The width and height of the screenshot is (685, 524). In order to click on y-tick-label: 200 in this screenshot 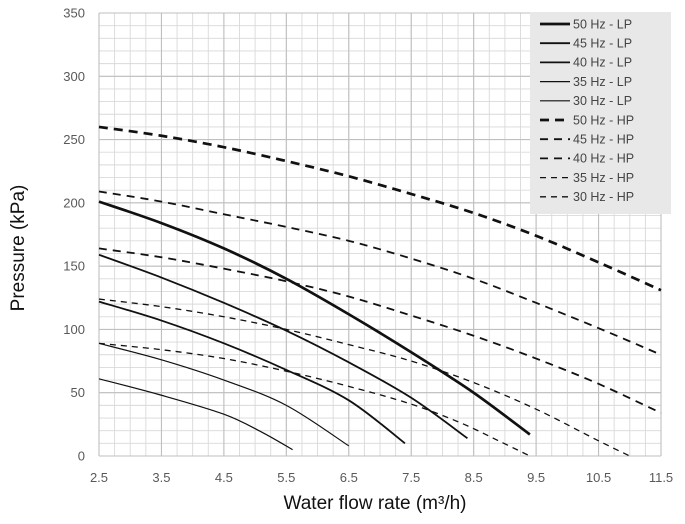, I will do `click(74, 202)`.